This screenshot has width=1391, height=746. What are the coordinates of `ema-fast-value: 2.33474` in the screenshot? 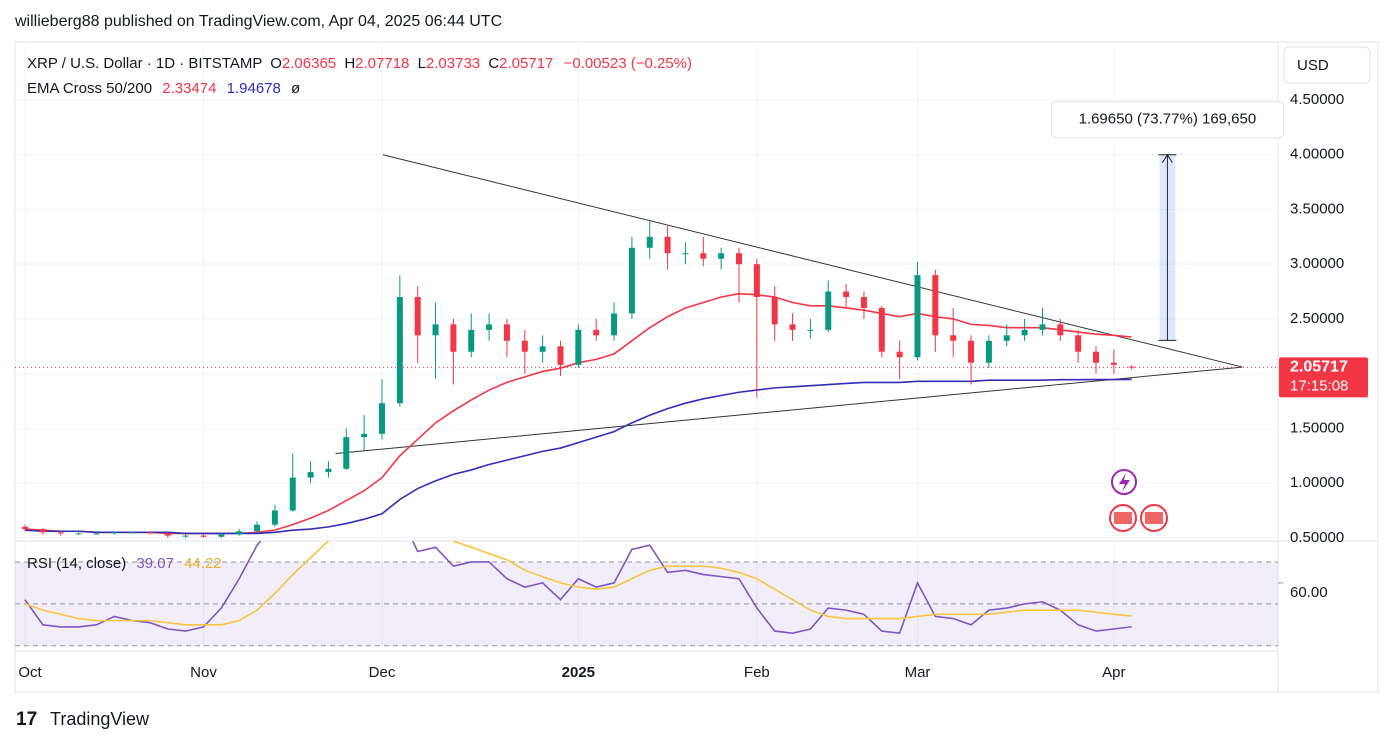 It's located at (189, 88).